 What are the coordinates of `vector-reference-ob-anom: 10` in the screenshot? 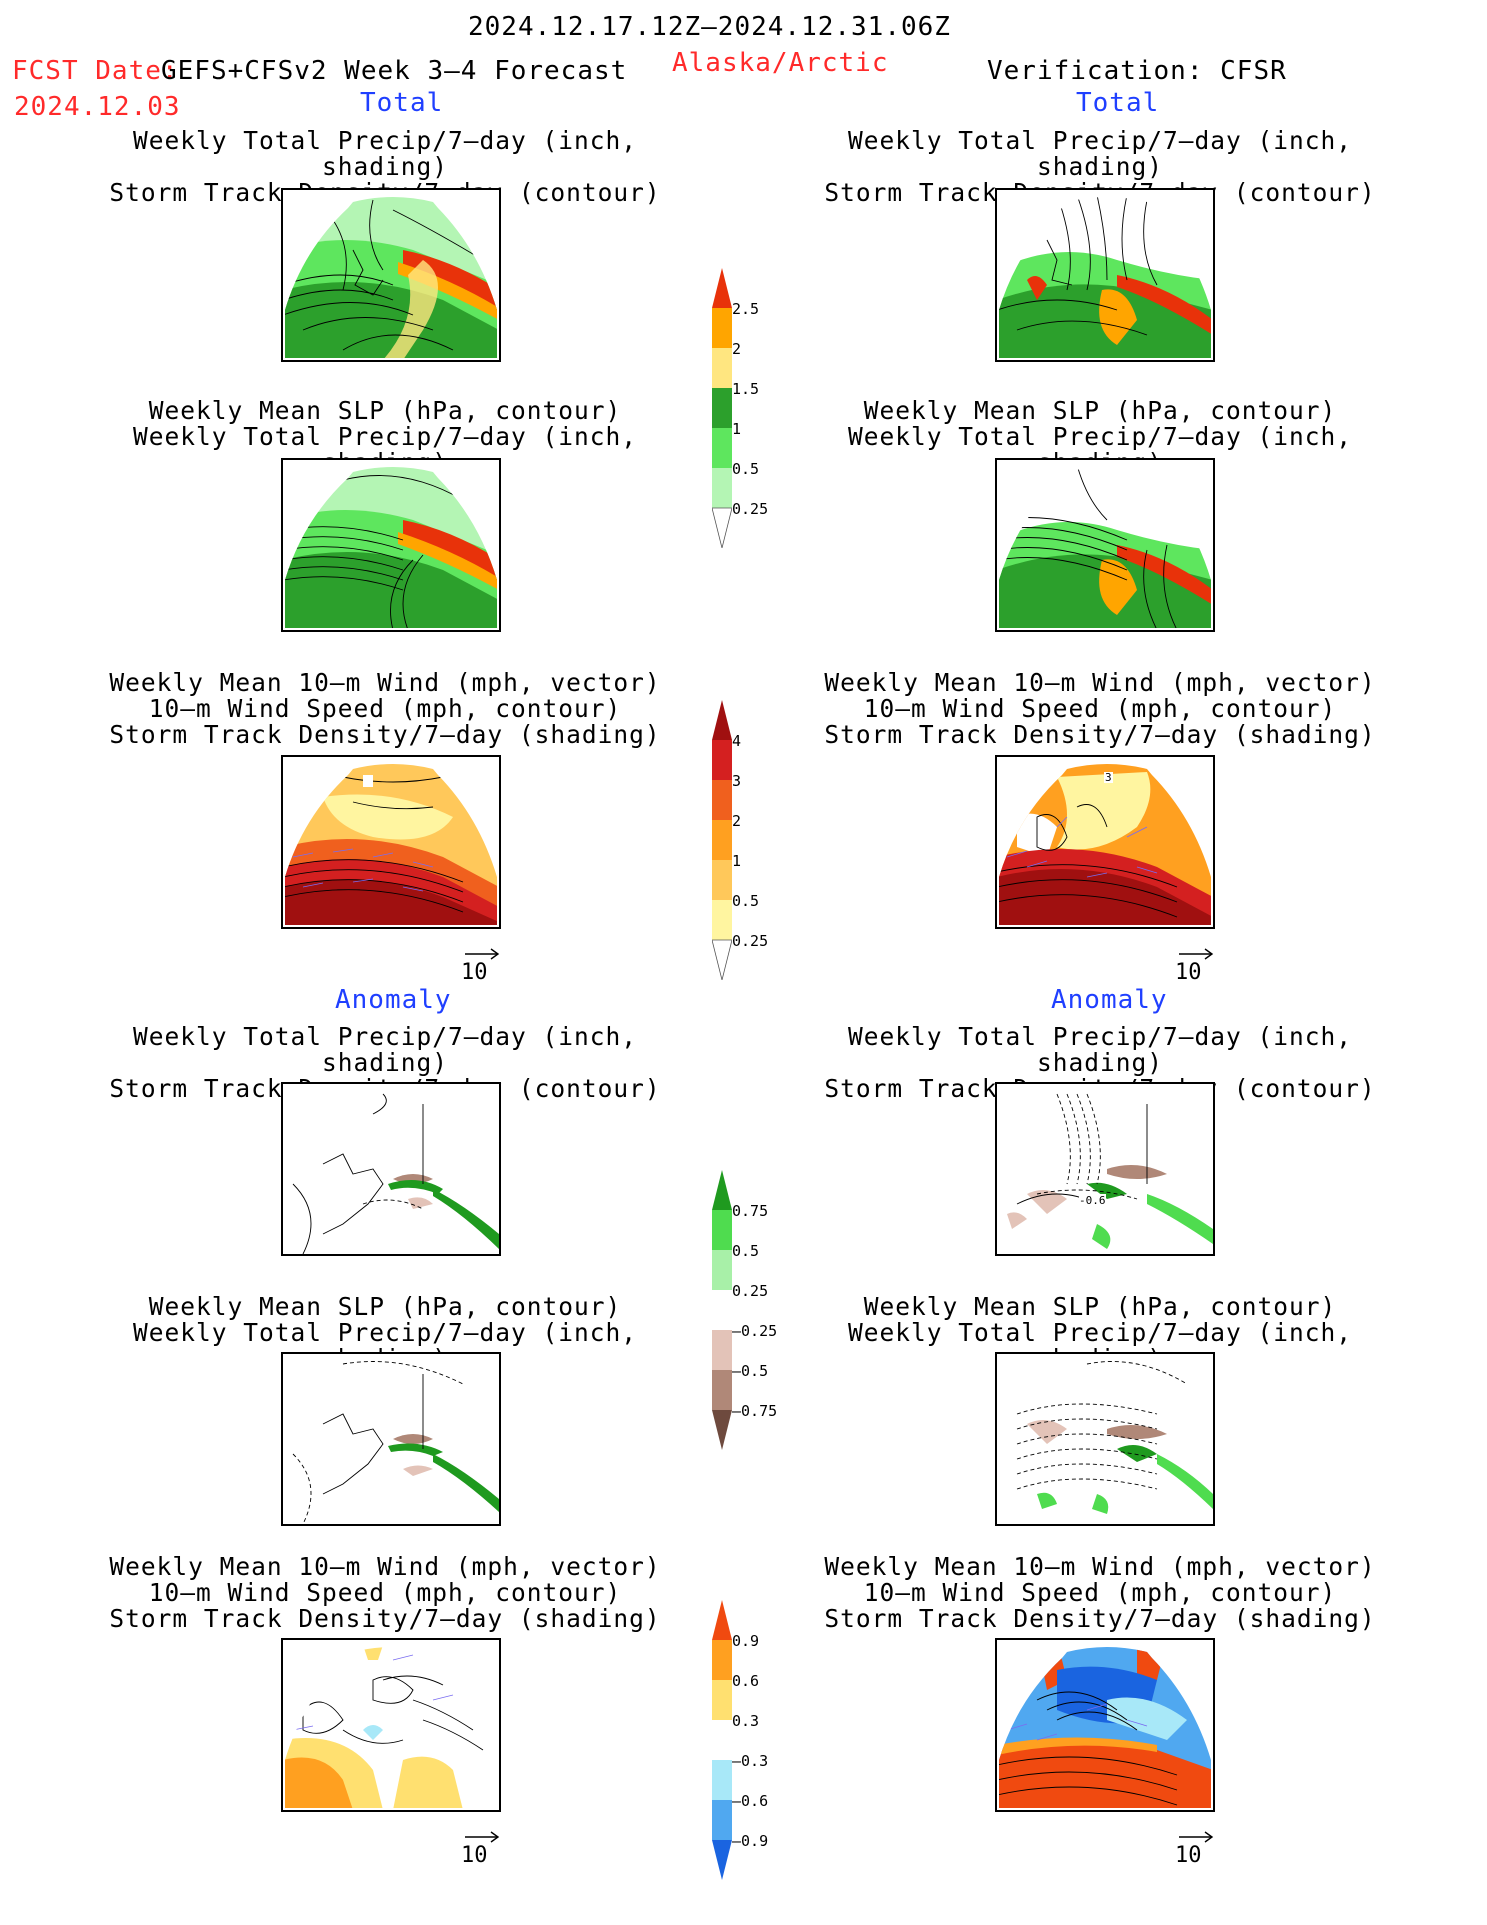 It's located at (1195, 1849).